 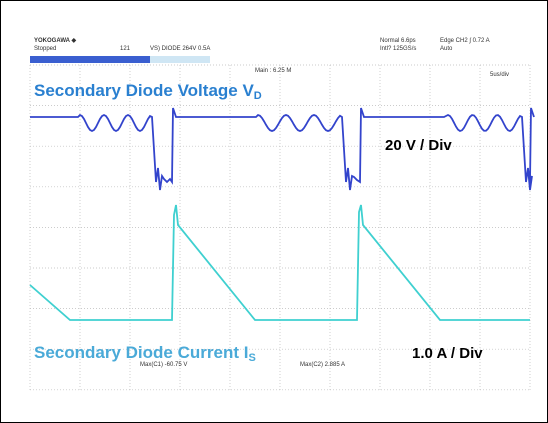 I want to click on current-scale: 1.0 A / Div, so click(x=447, y=353).